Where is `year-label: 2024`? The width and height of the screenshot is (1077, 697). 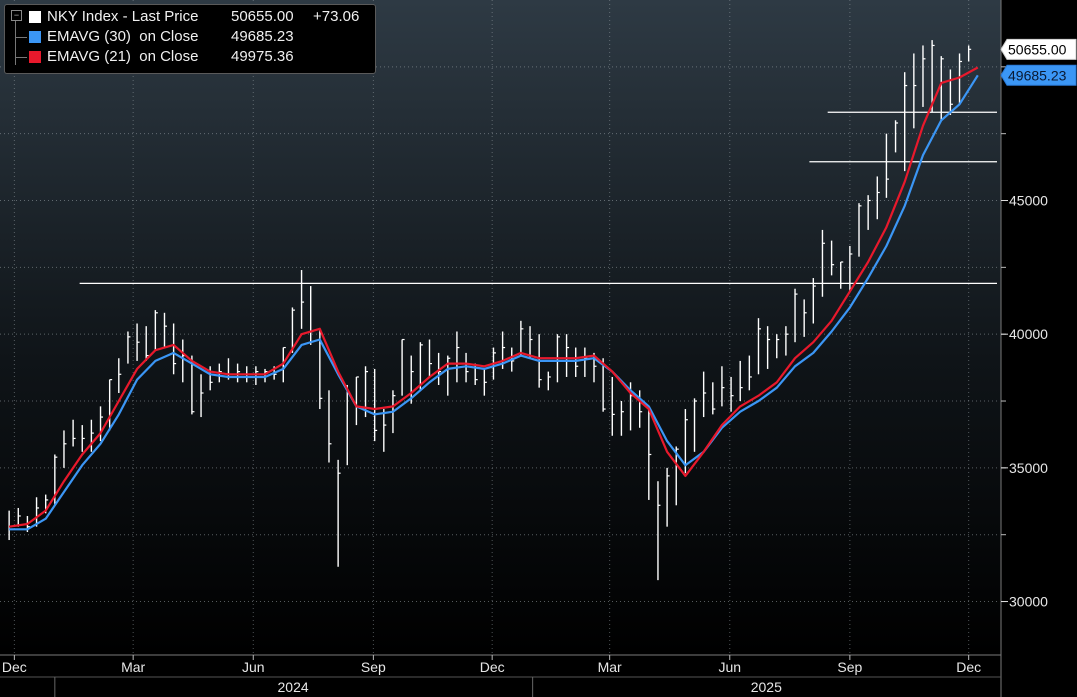
year-label: 2024 is located at coordinates (293, 687).